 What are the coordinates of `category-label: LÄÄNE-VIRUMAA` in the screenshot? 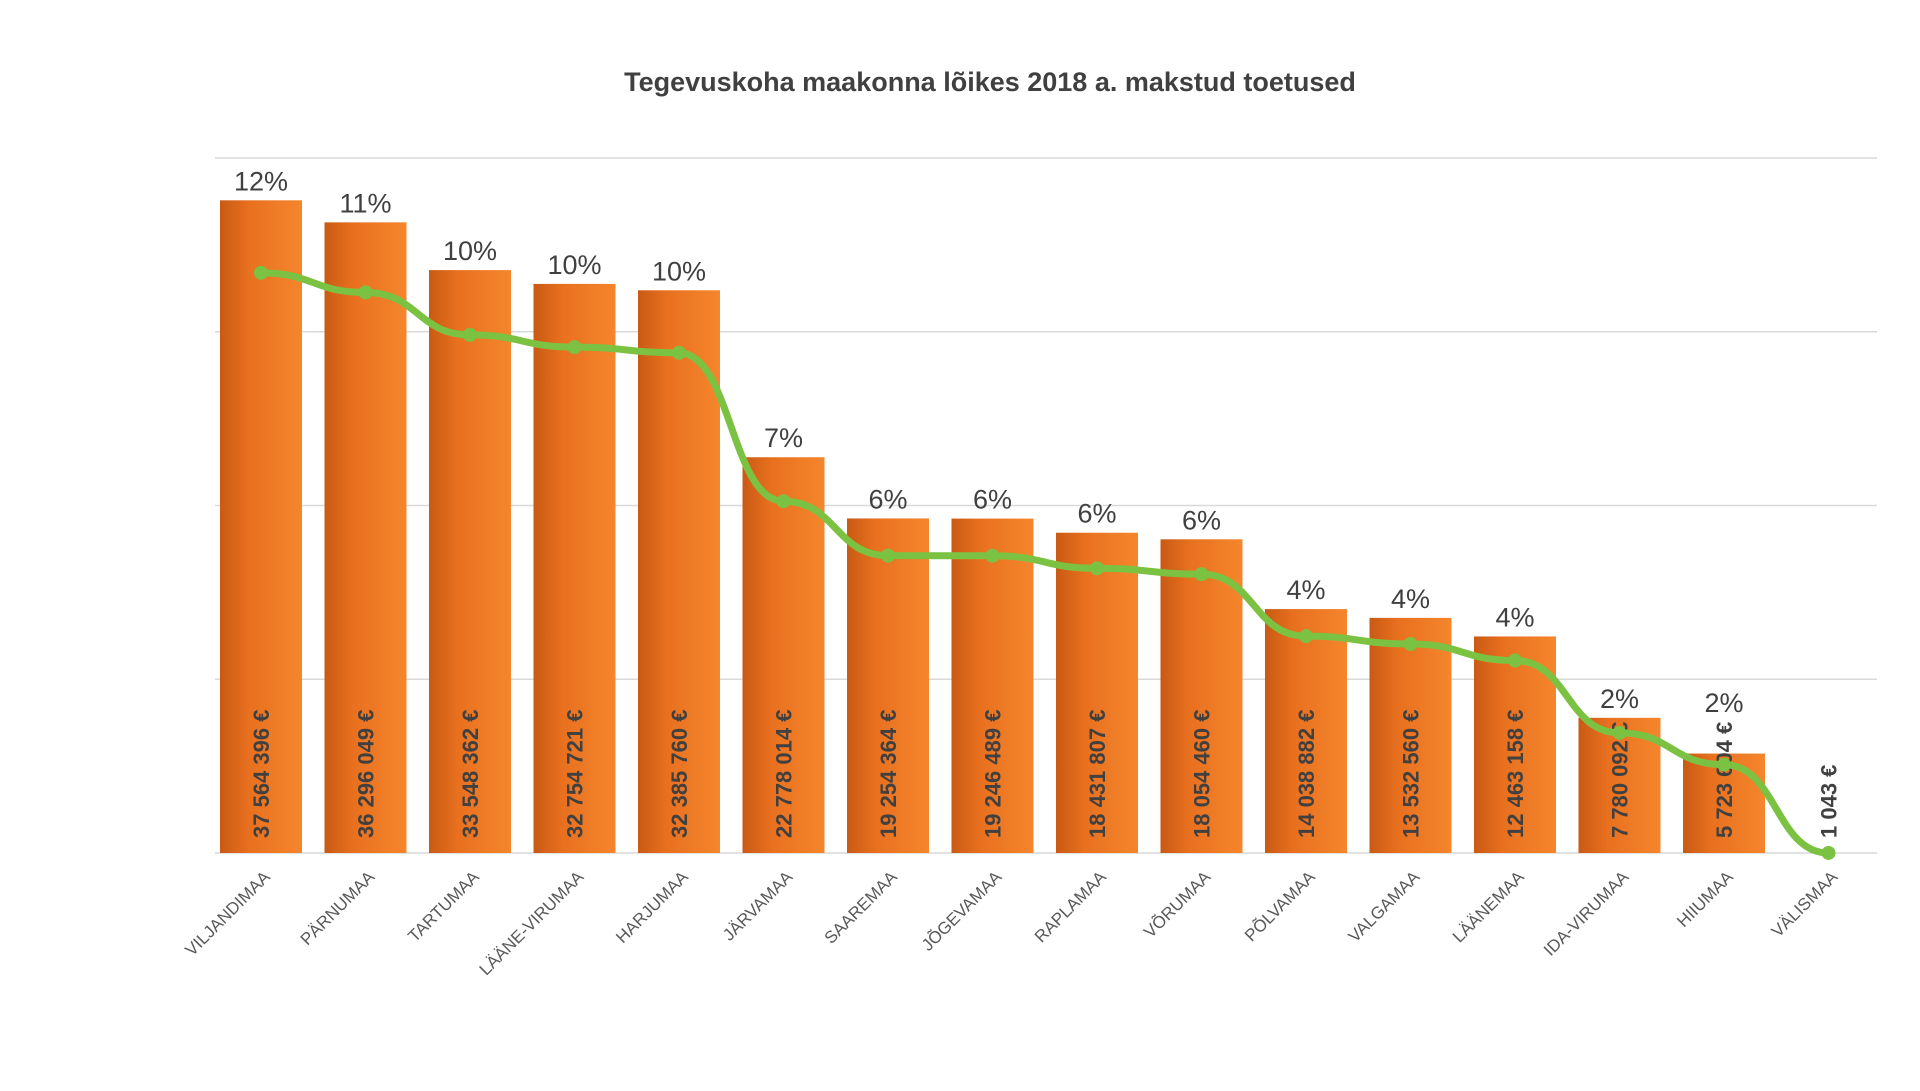 It's located at (532, 923).